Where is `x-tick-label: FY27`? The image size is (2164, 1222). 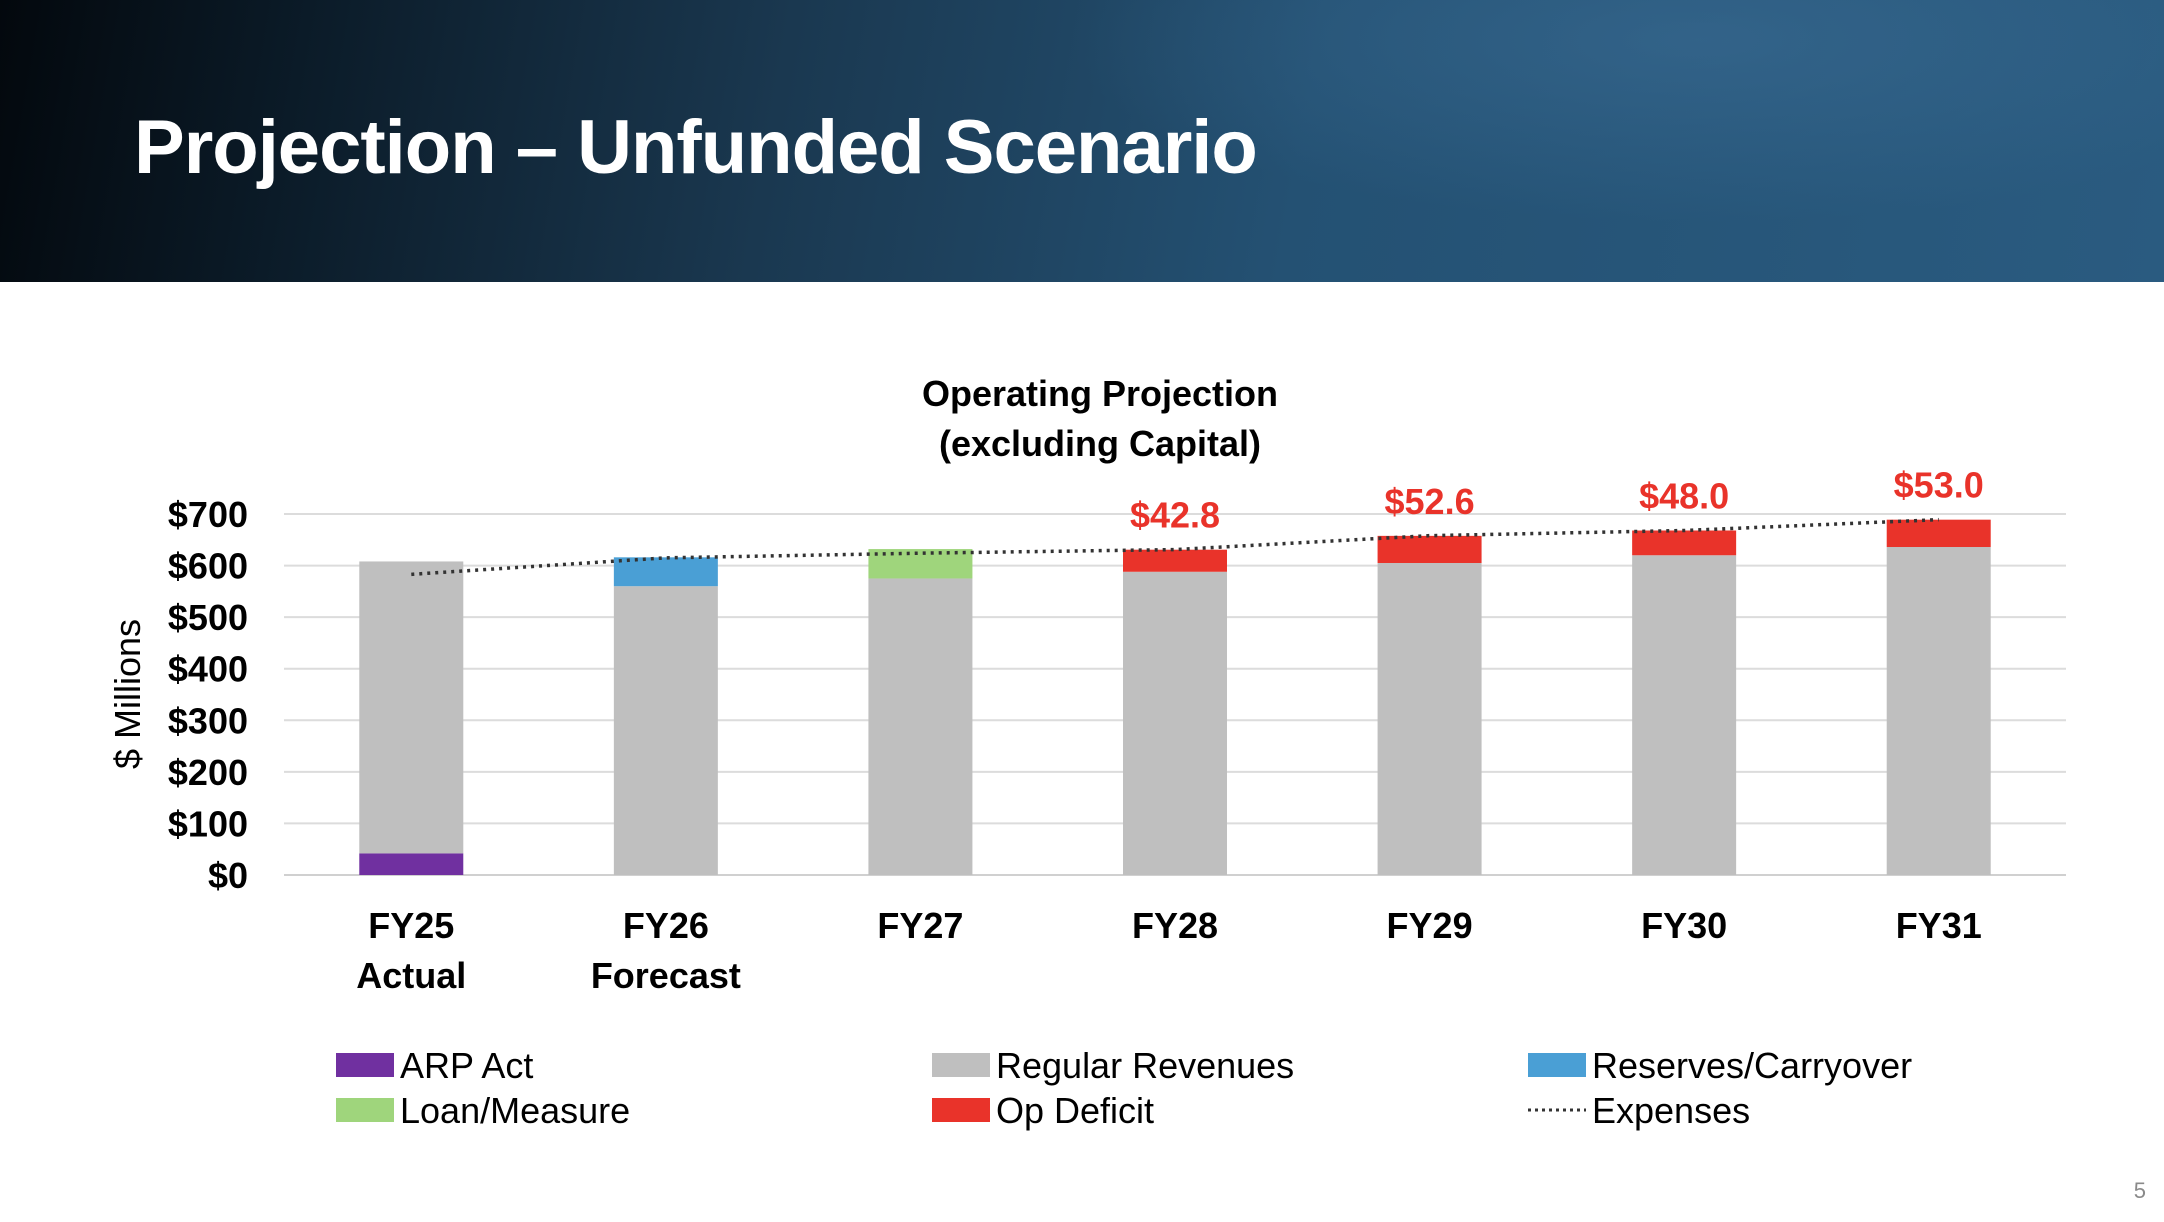 x-tick-label: FY27 is located at coordinates (920, 925).